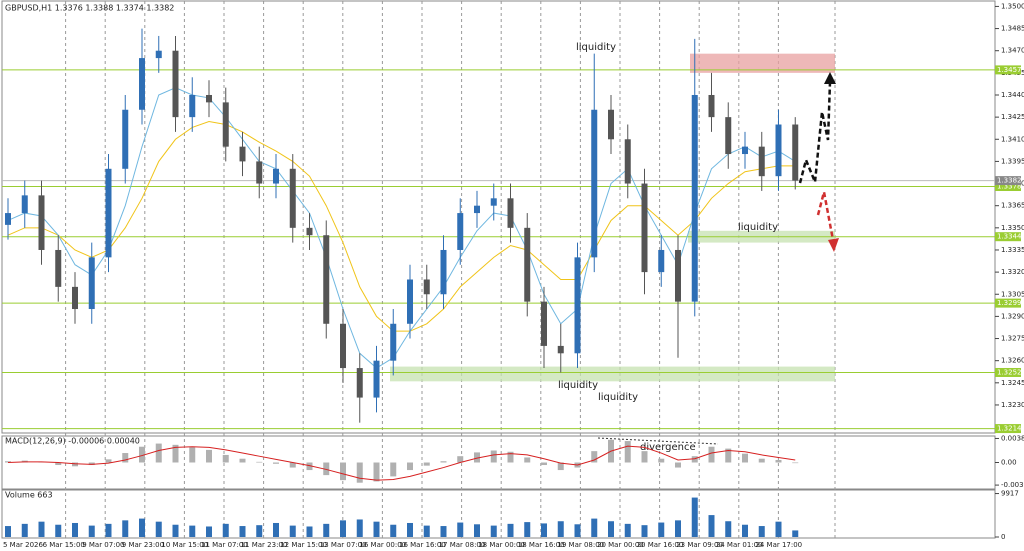 This screenshot has height=551, width=1024. Describe the element at coordinates (1012, 383) in the screenshot. I see `y-tick-label: 1.3245` at that location.